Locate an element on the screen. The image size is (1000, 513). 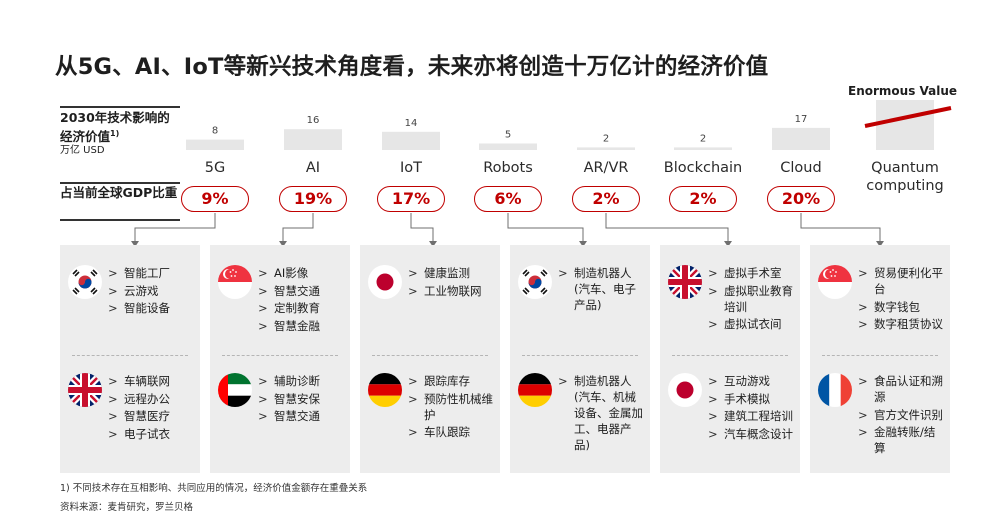
use-case-list: 智能工厂云游戏智能设备 is located at coordinates (151, 291).